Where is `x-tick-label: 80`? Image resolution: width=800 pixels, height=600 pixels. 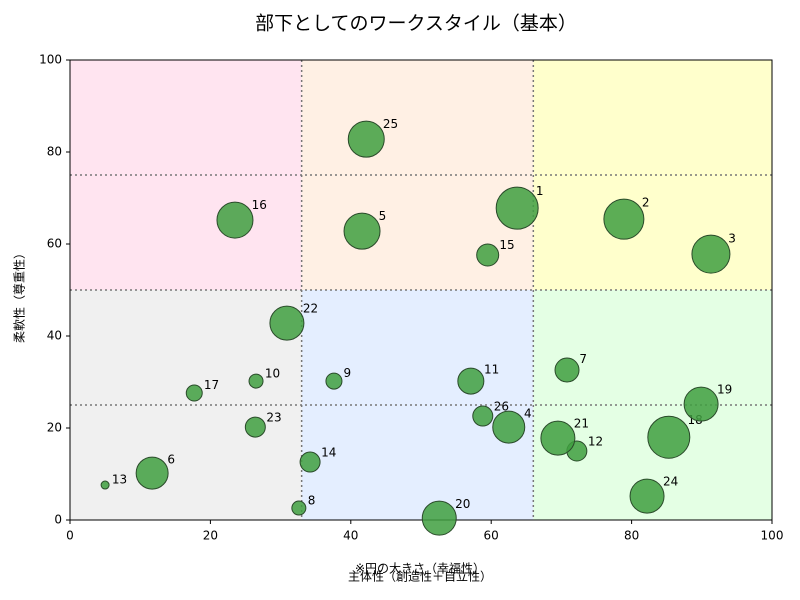
x-tick-label: 80 is located at coordinates (631, 536).